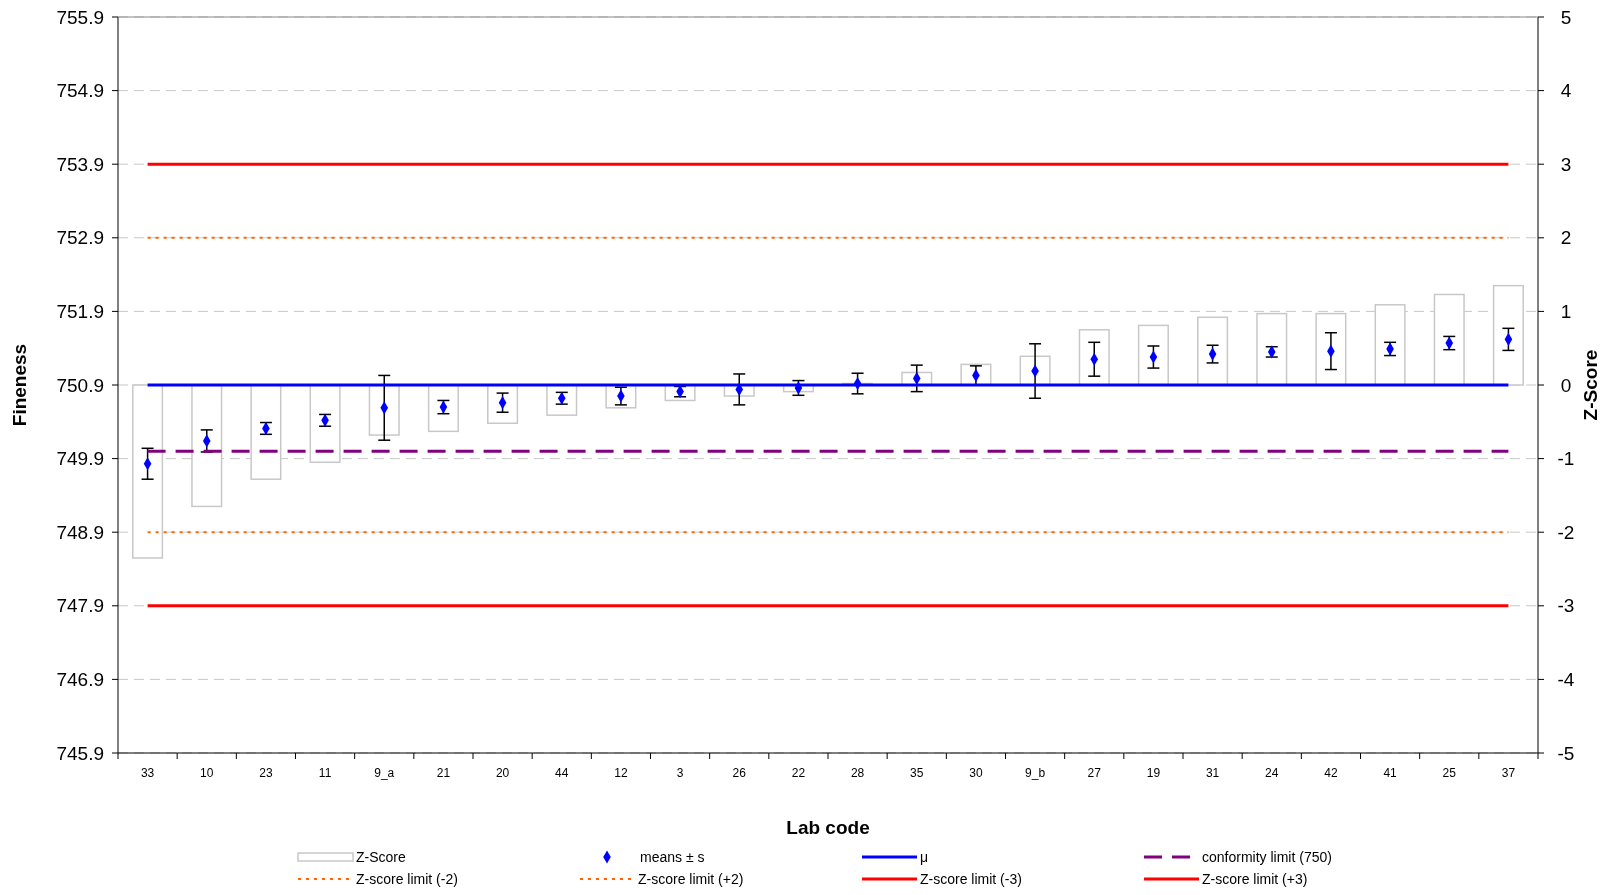 The height and width of the screenshot is (895, 1615). What do you see at coordinates (19, 385) in the screenshot?
I see `y-axis-title: Fineness` at bounding box center [19, 385].